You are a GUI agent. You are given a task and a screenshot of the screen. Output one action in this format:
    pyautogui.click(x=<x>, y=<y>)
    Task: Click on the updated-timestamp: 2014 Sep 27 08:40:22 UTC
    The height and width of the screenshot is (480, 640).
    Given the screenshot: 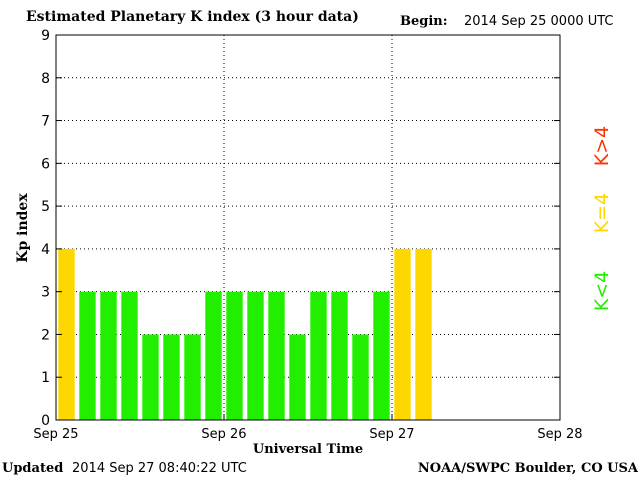 What is the action you would take?
    pyautogui.click(x=159, y=468)
    